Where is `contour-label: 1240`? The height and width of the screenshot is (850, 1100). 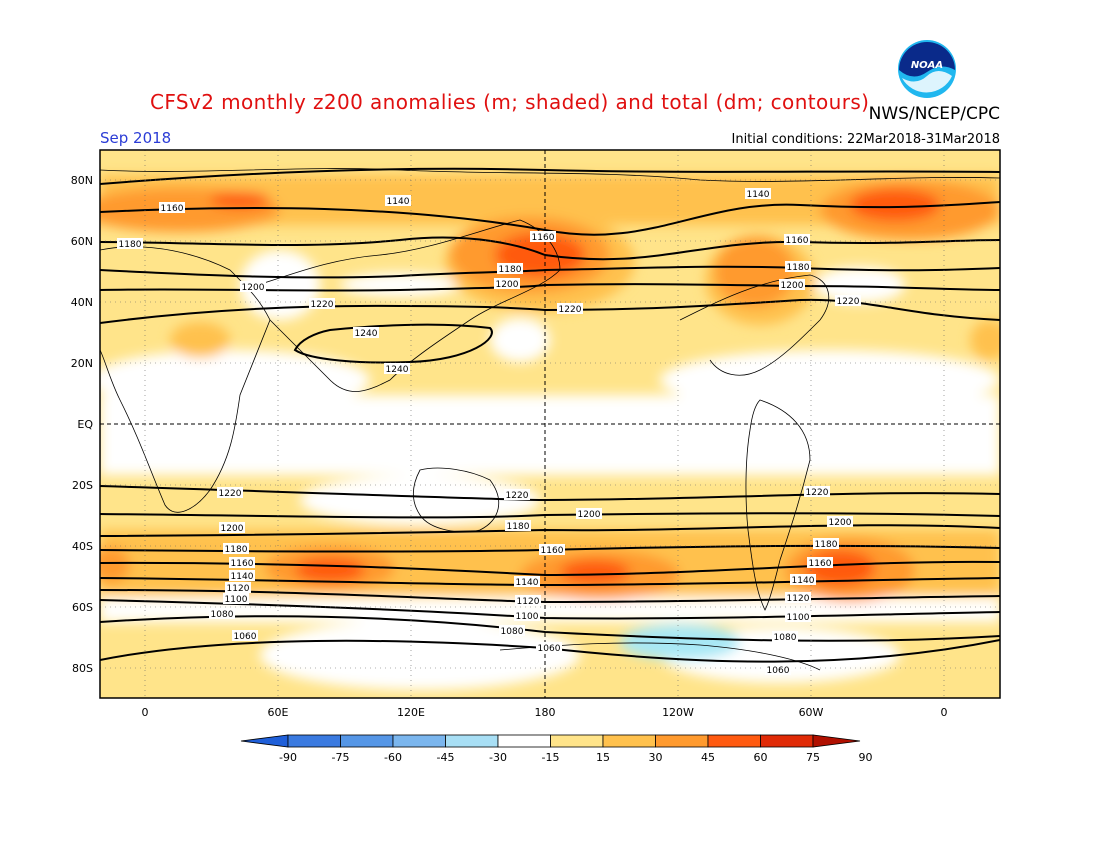 contour-label: 1240 is located at coordinates (366, 333).